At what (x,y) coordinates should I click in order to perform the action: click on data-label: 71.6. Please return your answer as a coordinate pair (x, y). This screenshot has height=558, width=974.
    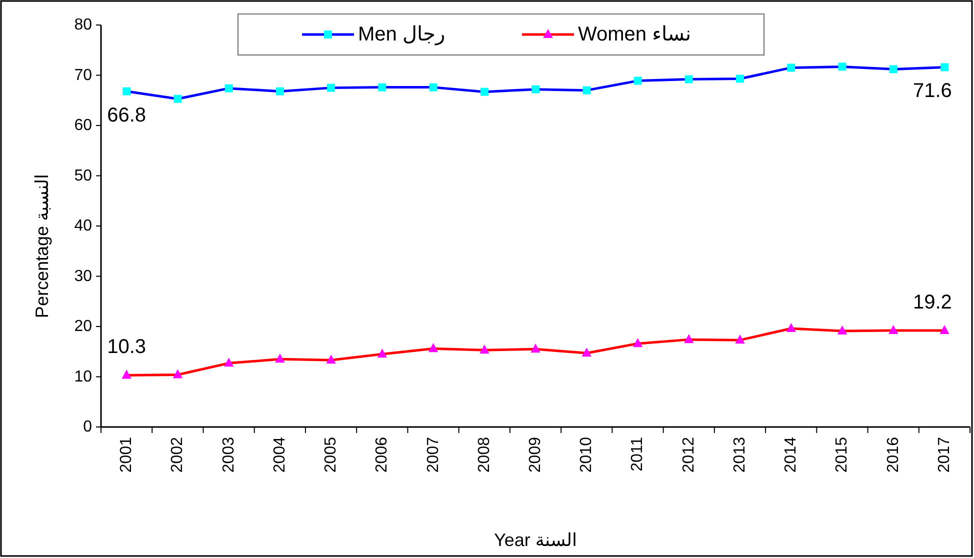
    Looking at the image, I should click on (932, 91).